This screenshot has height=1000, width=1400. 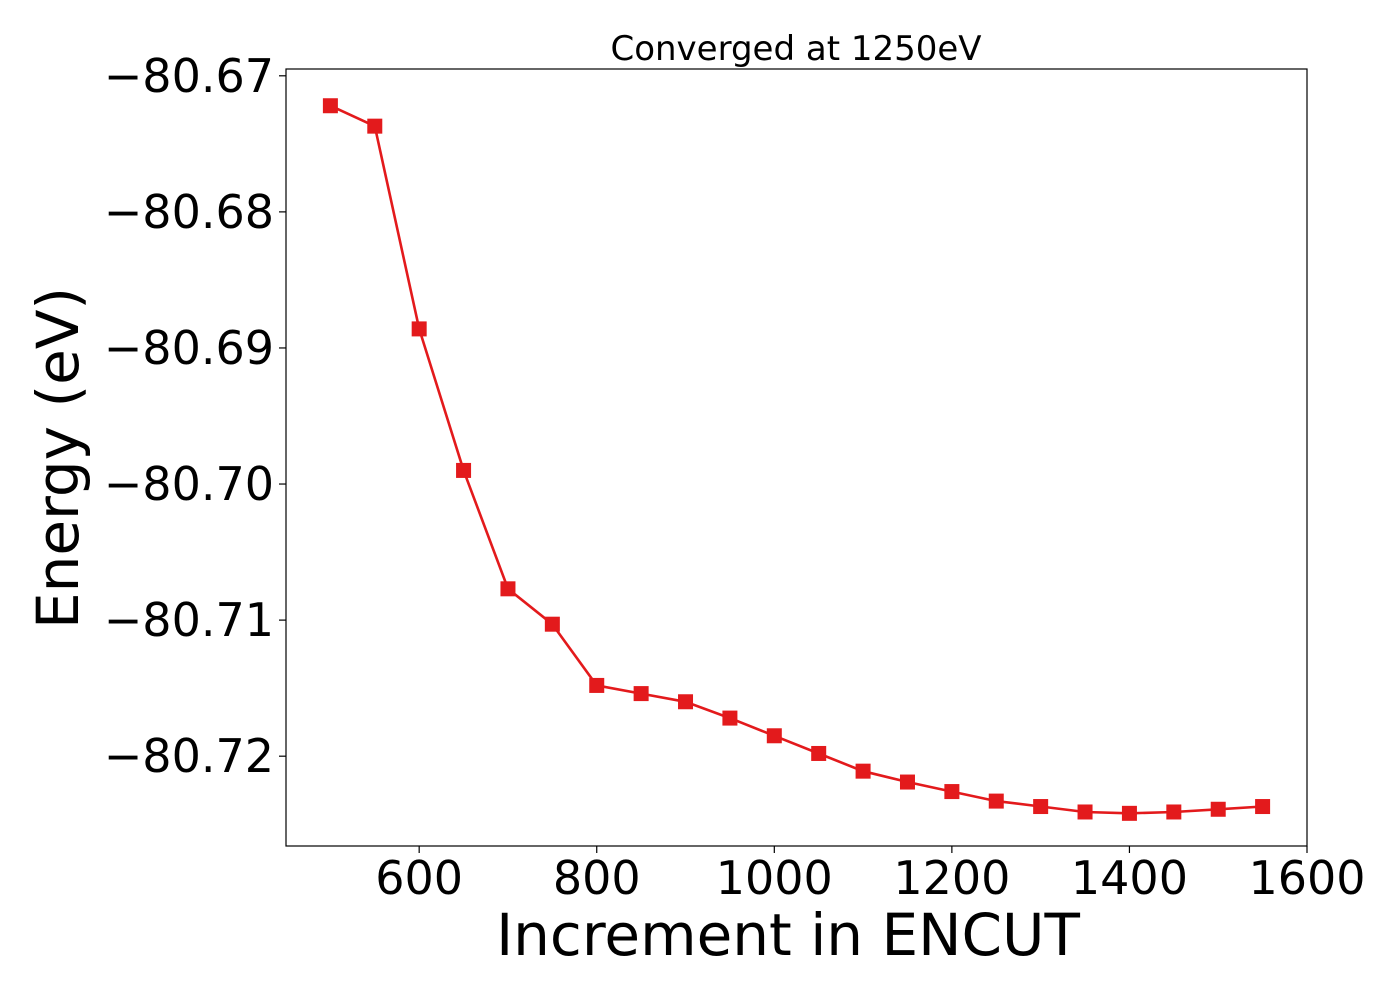 What do you see at coordinates (189, 212) in the screenshot?
I see `y-tick-label: −80.68` at bounding box center [189, 212].